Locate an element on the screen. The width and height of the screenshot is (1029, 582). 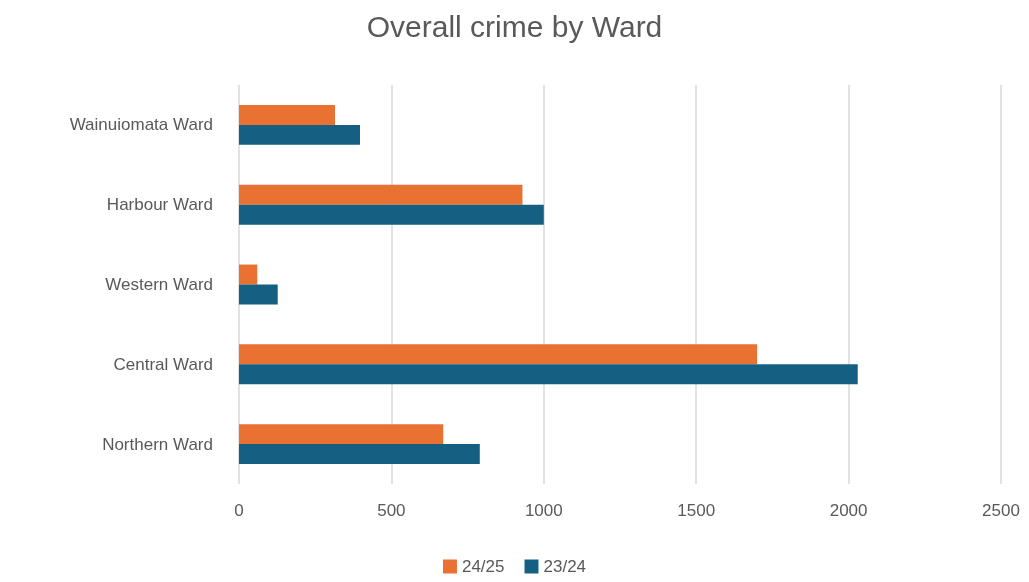
y-tick-label: Northern Ward is located at coordinates (157, 444).